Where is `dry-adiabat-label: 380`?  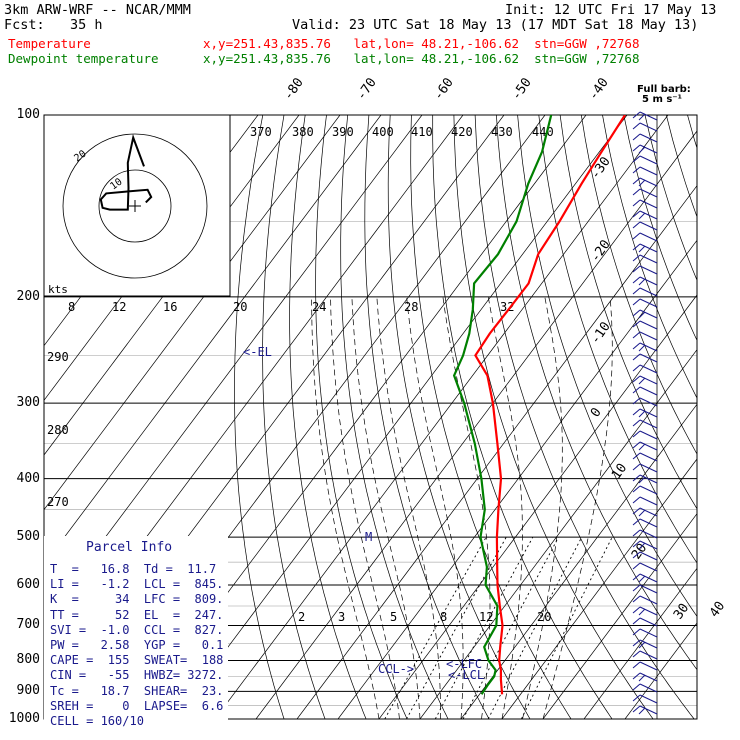
dry-adiabat-label: 380 is located at coordinates (303, 132).